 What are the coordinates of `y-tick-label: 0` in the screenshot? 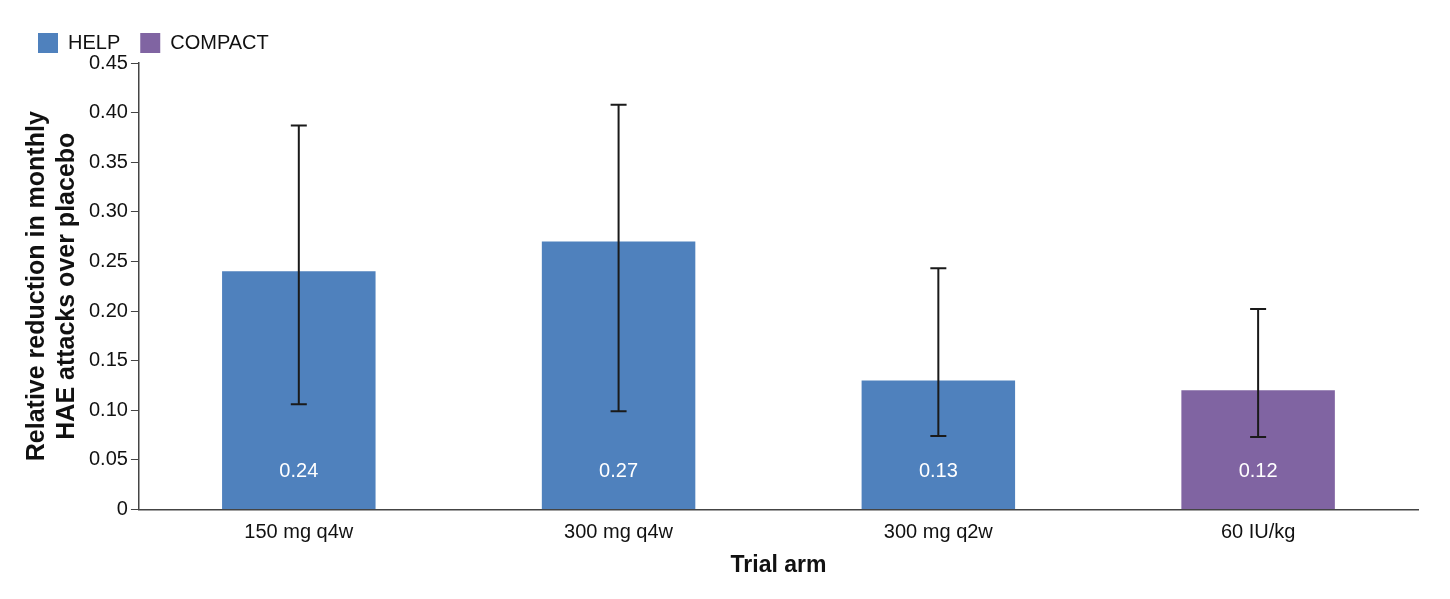 It's located at (122, 507).